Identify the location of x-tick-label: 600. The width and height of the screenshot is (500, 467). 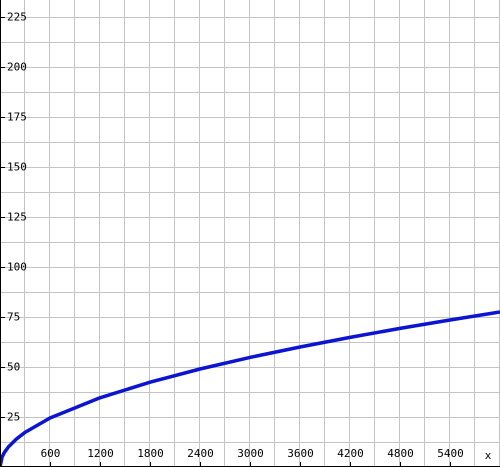
(51, 453).